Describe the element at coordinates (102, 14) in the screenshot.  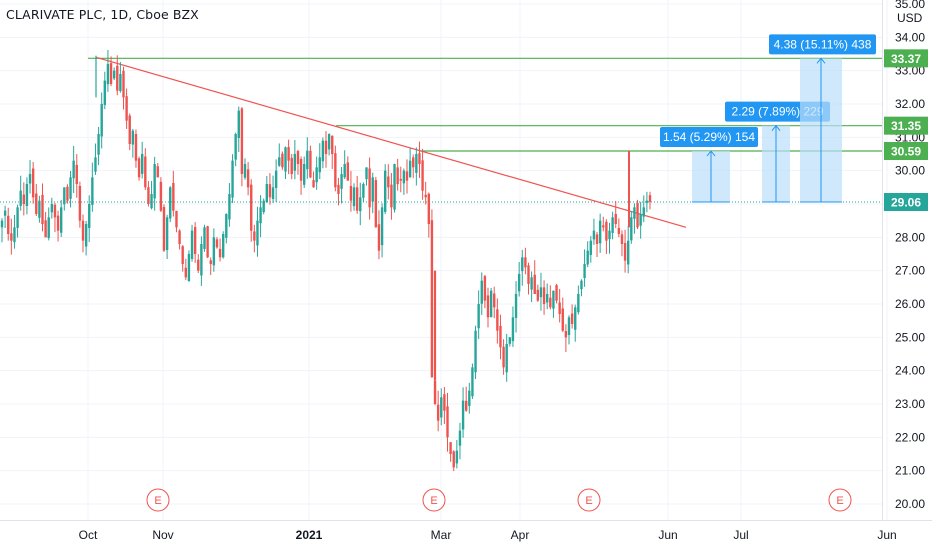
I see `symbol-title: CLARIVATE PLC, 1D, Cboe BZX` at that location.